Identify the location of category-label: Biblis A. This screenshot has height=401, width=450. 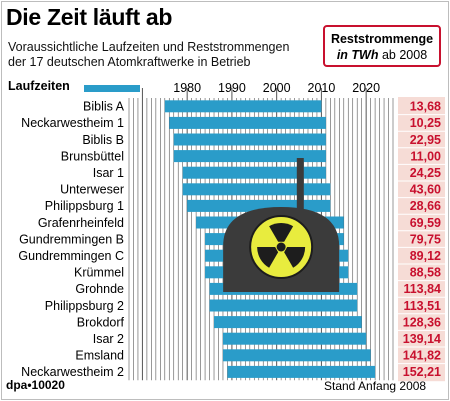
(104, 107).